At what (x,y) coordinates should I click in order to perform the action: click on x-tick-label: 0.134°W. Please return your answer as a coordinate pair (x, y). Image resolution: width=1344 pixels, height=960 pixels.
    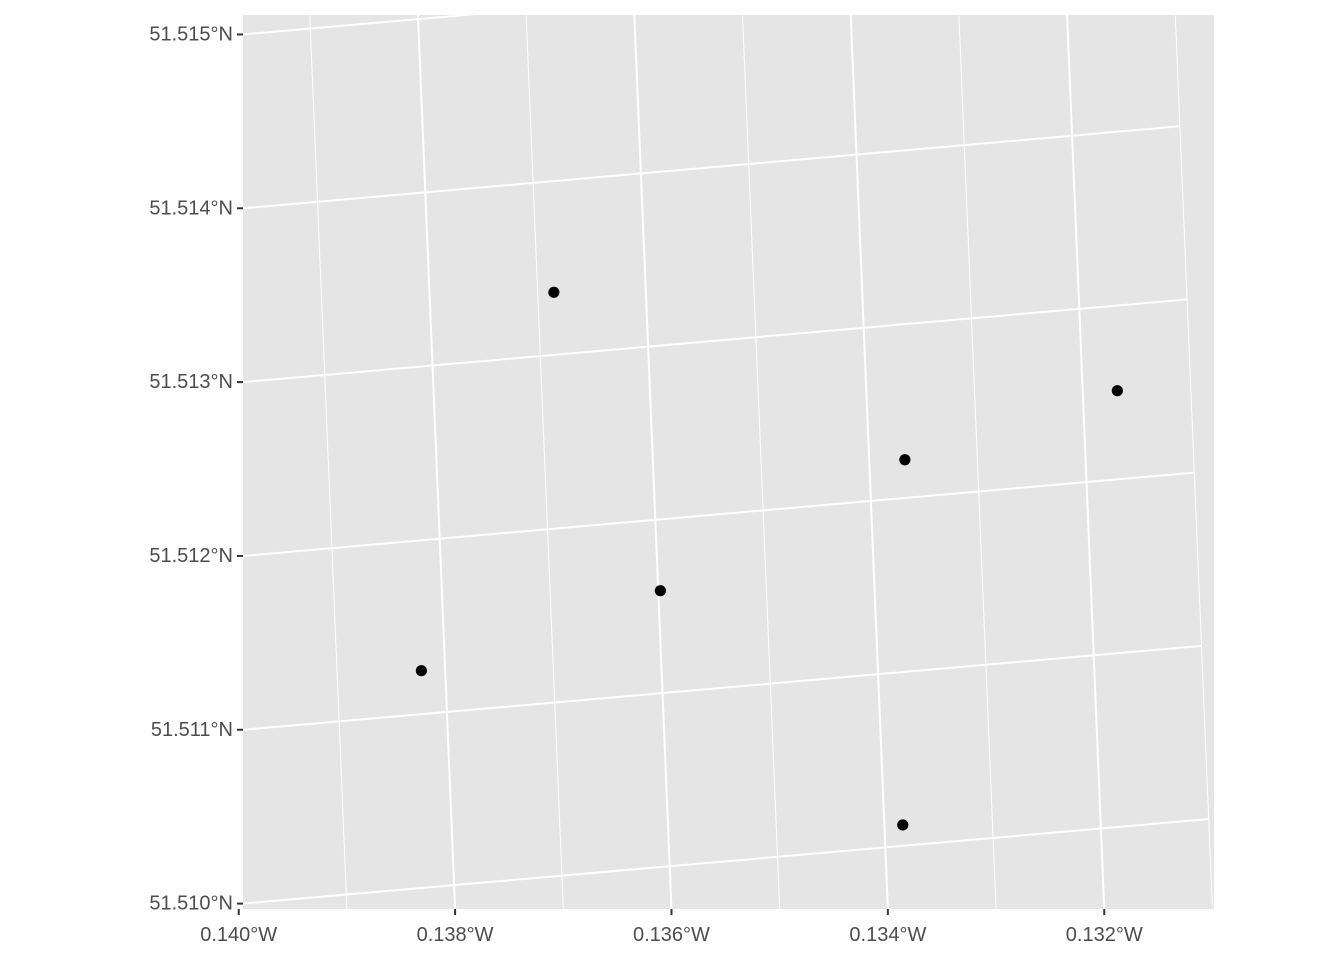
    Looking at the image, I should click on (887, 935).